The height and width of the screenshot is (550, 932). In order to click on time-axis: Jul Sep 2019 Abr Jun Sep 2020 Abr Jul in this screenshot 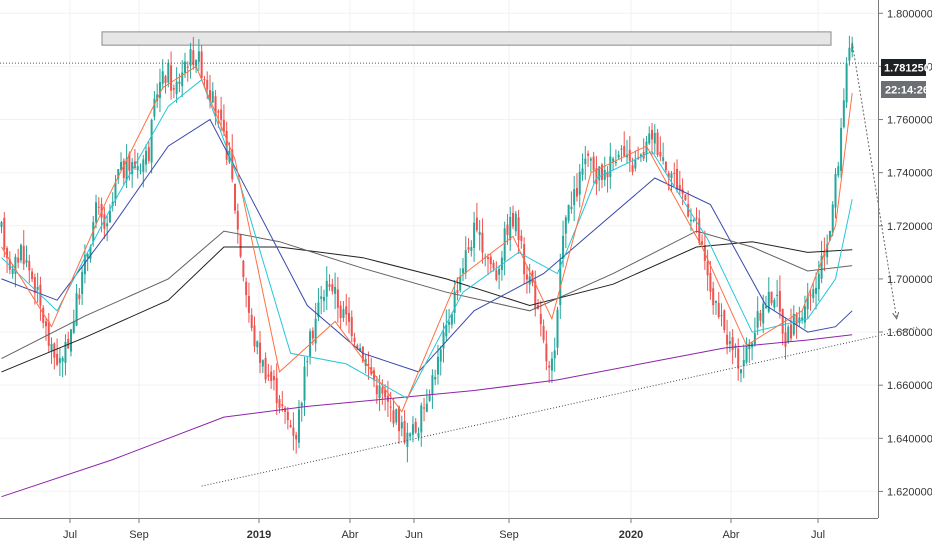, I will do `click(444, 529)`.